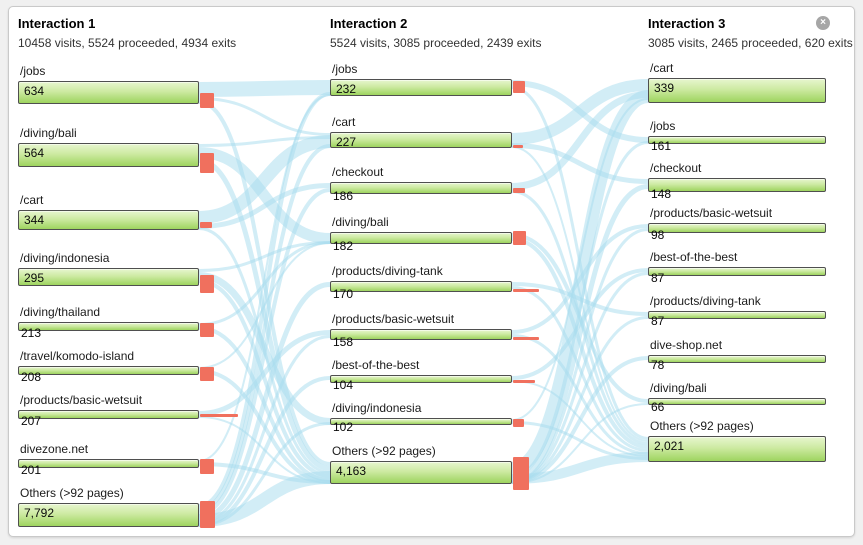 This screenshot has height=545, width=863. I want to click on visits-bar: 344, so click(108, 220).